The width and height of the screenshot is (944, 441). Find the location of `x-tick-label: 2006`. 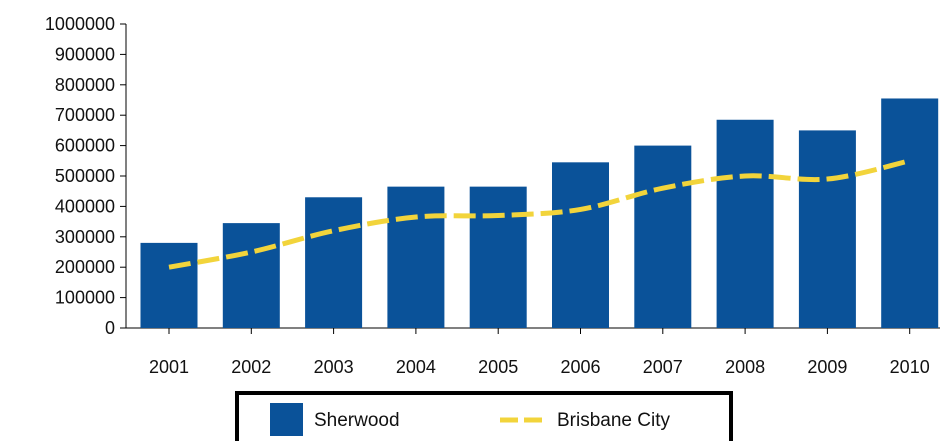

x-tick-label: 2006 is located at coordinates (580, 367).